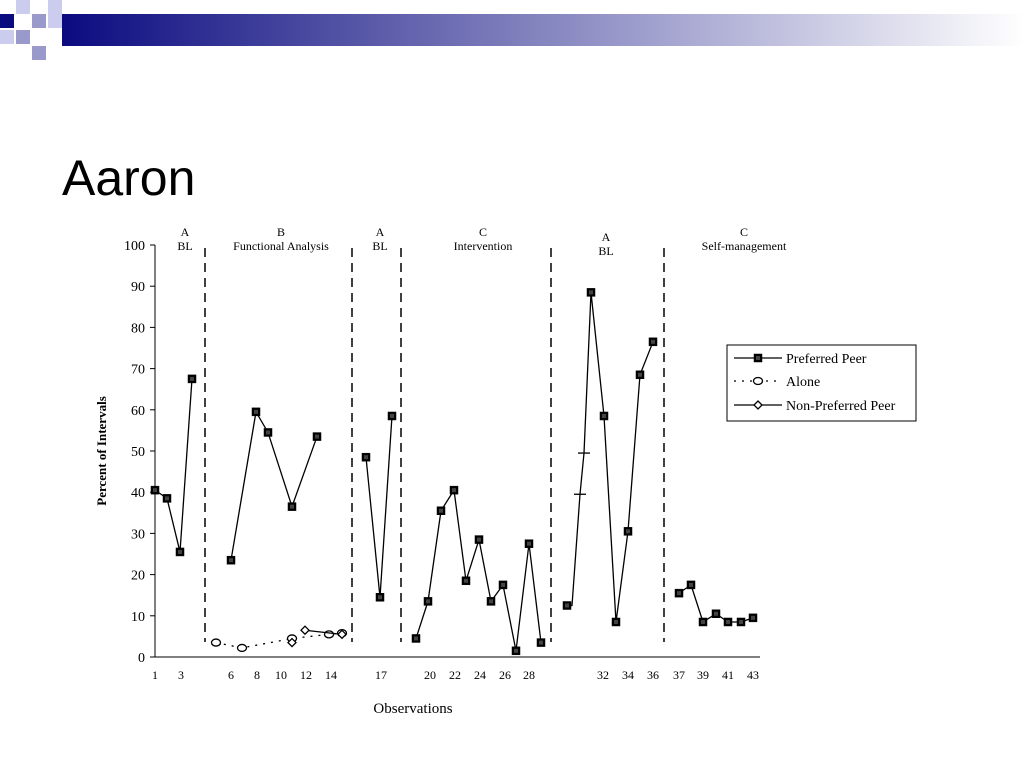  Describe the element at coordinates (381, 675) in the screenshot. I see `x-tick-label: 17` at that location.